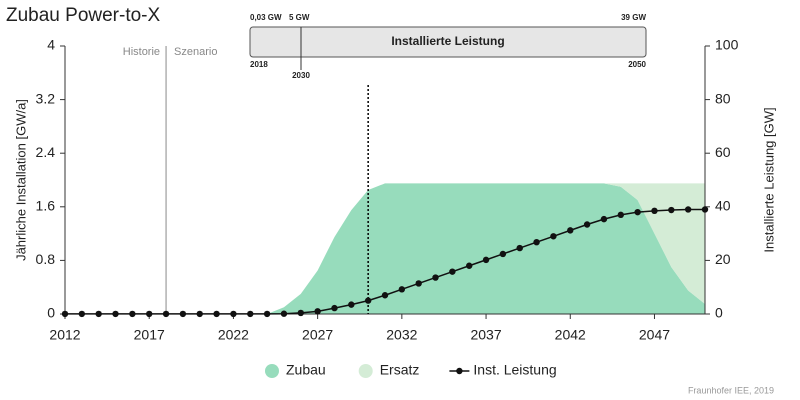 The image size is (800, 400). I want to click on phase-label: Szenario, so click(195, 52).